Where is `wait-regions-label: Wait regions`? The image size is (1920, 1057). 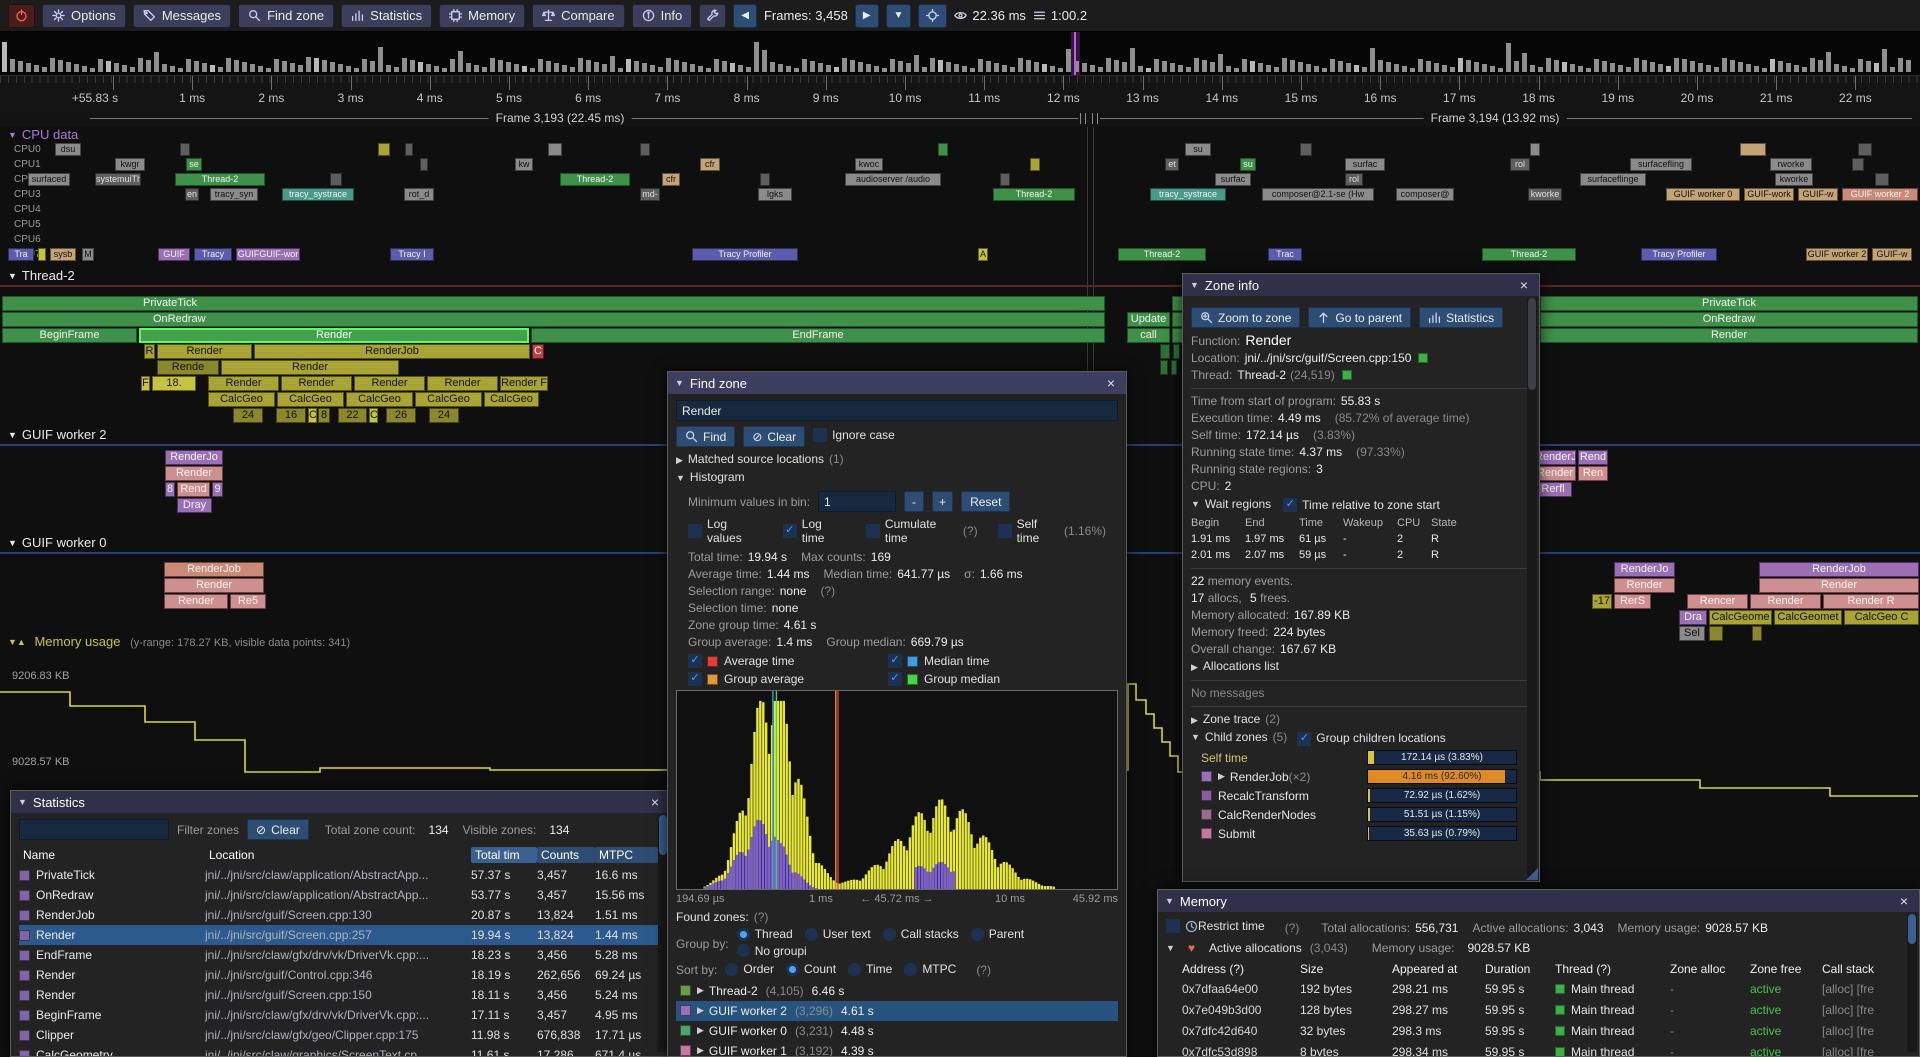
wait-regions-label: Wait regions is located at coordinates (1238, 503).